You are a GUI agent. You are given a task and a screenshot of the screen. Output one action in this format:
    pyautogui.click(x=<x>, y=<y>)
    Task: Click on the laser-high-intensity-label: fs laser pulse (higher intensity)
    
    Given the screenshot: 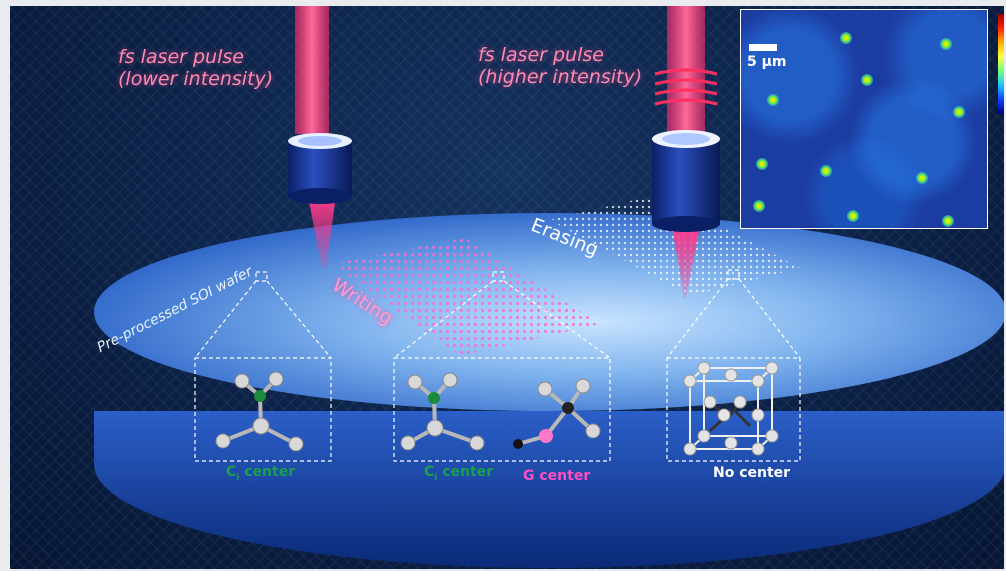 What is the action you would take?
    pyautogui.click(x=560, y=66)
    